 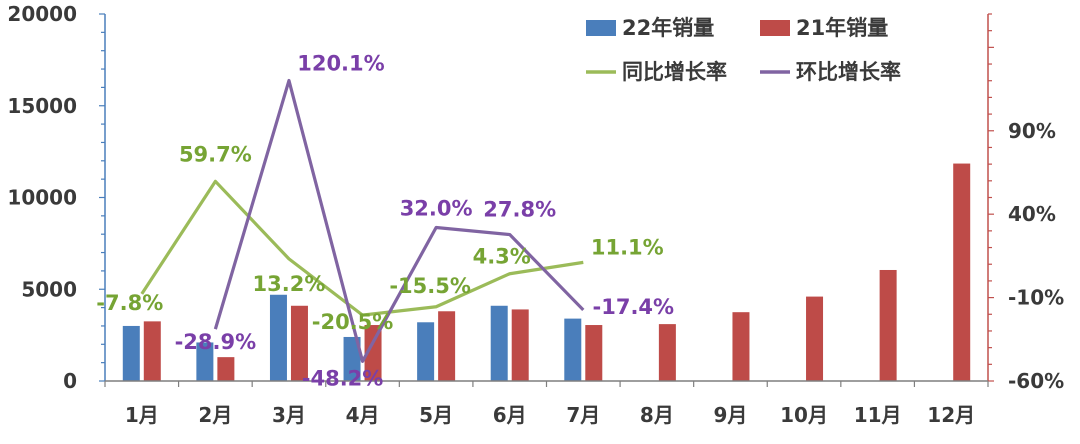 I want to click on x-tick-label: 3月, so click(x=289, y=415).